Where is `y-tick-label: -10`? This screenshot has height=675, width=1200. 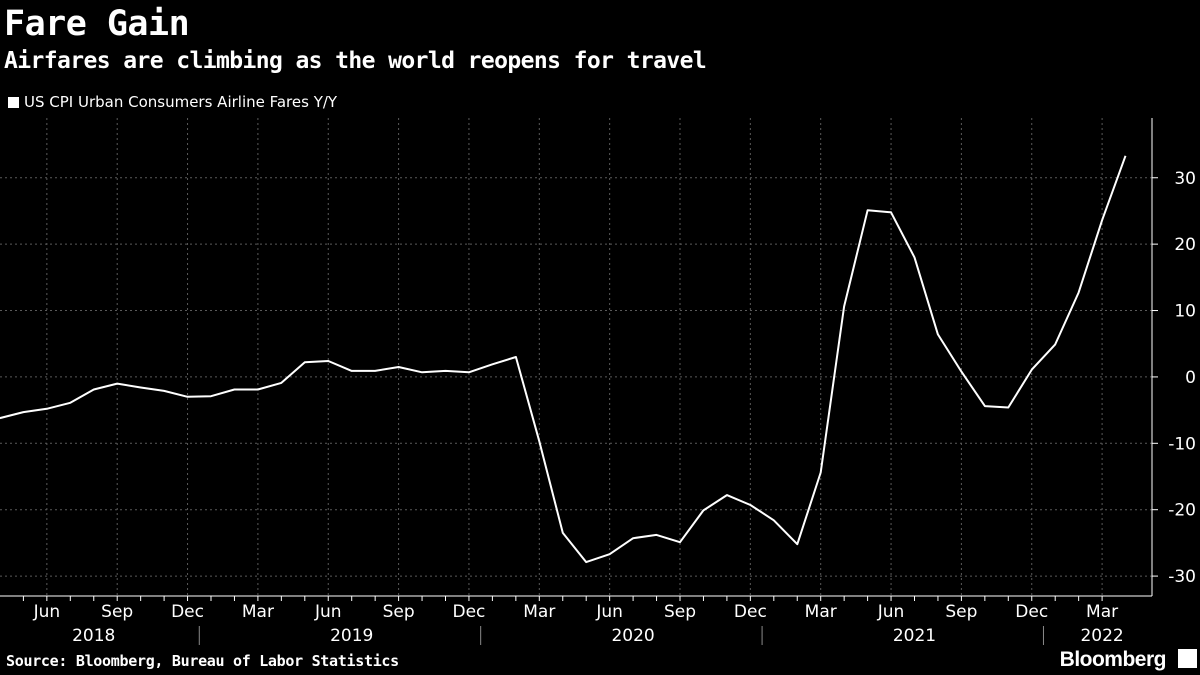 y-tick-label: -10 is located at coordinates (1182, 444).